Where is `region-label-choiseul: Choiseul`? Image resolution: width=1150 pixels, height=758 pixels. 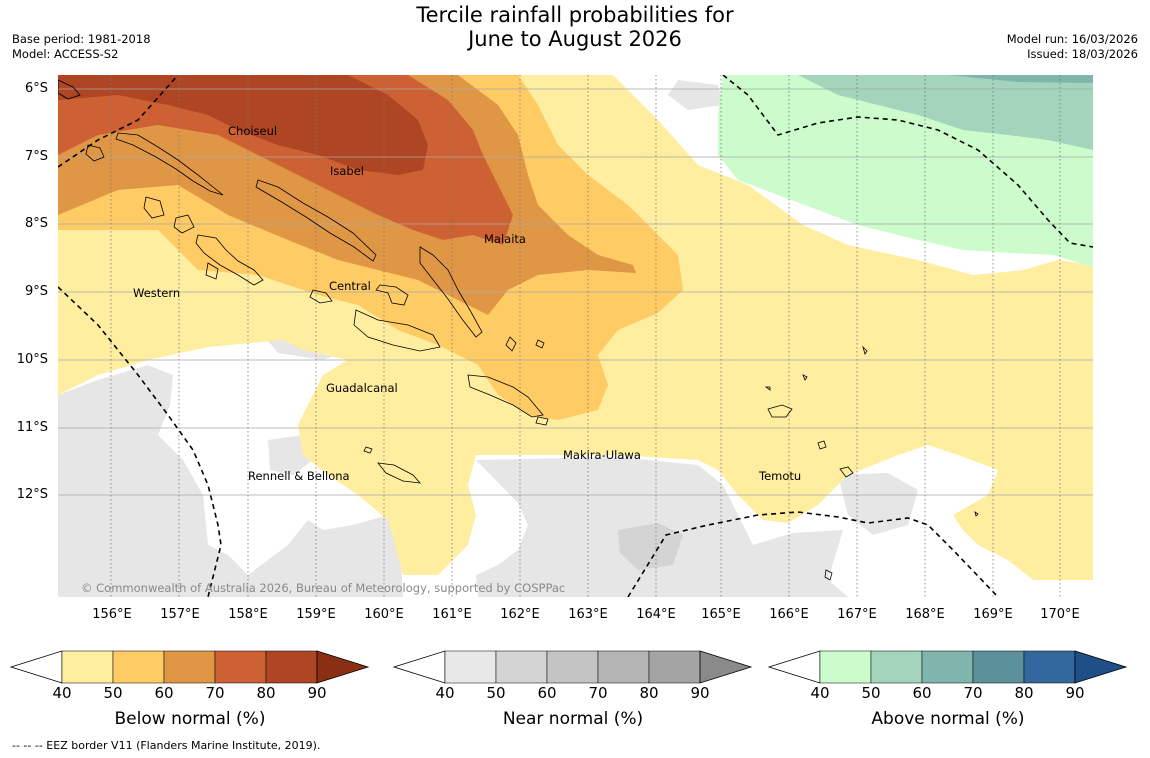
region-label-choiseul: Choiseul is located at coordinates (252, 131).